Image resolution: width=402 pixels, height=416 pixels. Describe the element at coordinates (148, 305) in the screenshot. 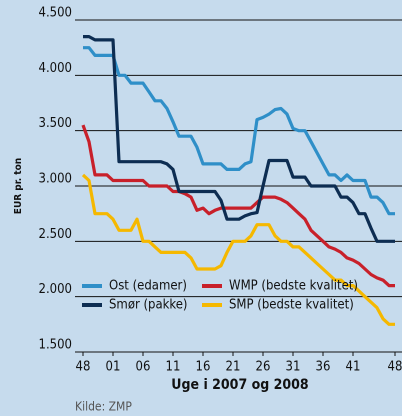

I see `legend-label: Smør (pakke)` at that location.